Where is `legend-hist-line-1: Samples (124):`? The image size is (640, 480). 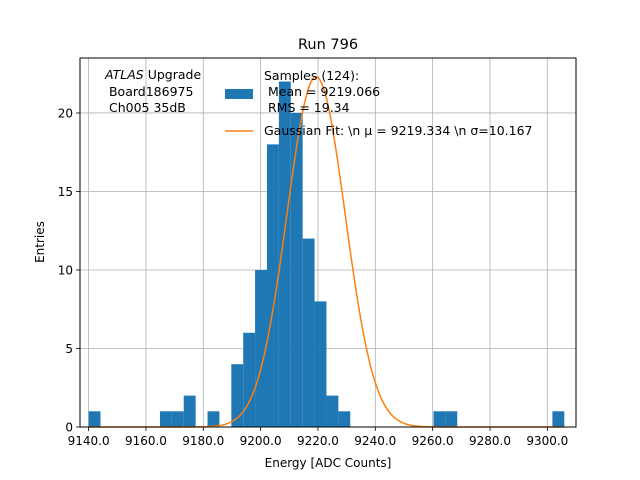
legend-hist-line-1: Samples (124): is located at coordinates (311, 75).